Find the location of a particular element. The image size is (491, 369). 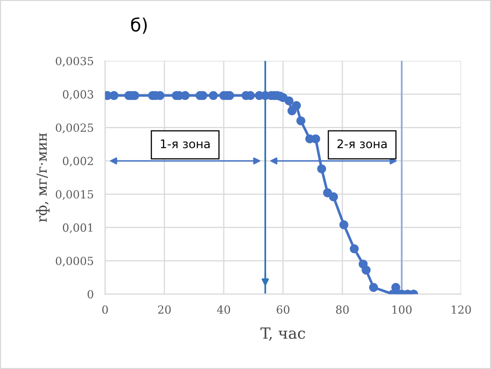

x-tick-label: 40 is located at coordinates (223, 309).